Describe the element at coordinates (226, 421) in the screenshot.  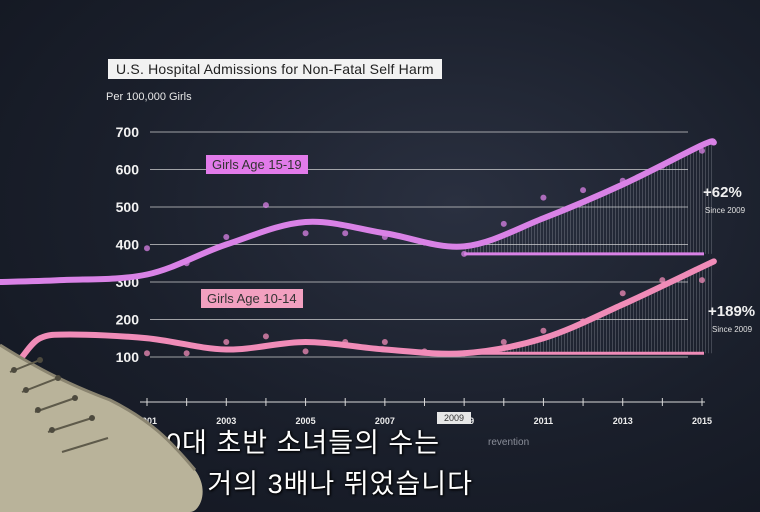
I see `x-tick-label-2003: 2003` at that location.